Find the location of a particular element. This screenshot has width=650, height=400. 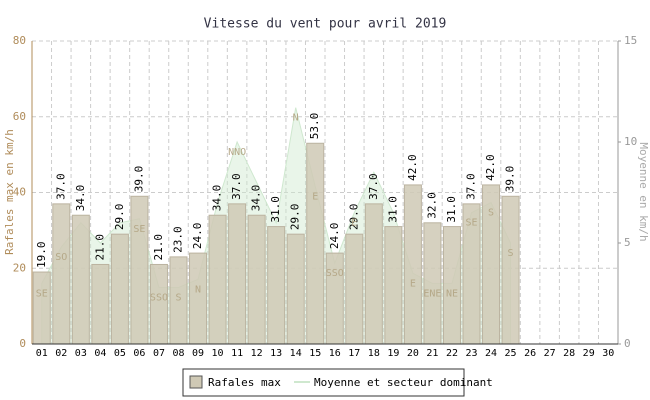

x-tick-label: 01 is located at coordinates (42, 353).